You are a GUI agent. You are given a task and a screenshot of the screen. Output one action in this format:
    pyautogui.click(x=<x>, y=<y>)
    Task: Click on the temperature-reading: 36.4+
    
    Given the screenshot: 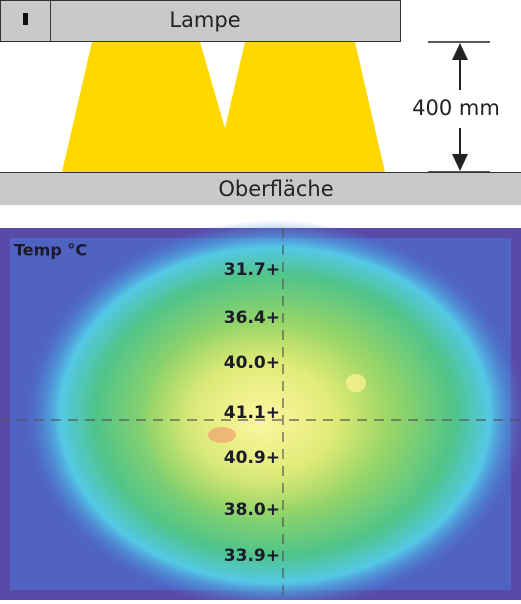 What is the action you would take?
    pyautogui.click(x=252, y=318)
    